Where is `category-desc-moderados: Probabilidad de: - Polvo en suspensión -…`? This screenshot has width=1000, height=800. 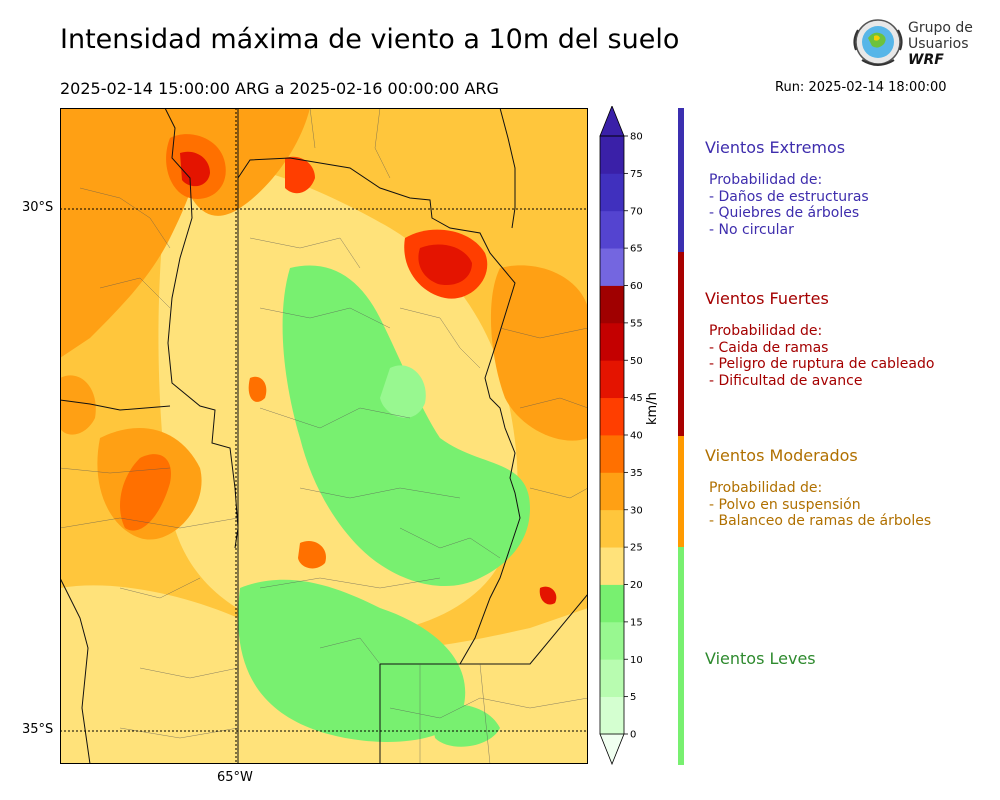 category-desc-moderados: Probabilidad de: - Polvo en suspensión -… is located at coordinates (820, 504).